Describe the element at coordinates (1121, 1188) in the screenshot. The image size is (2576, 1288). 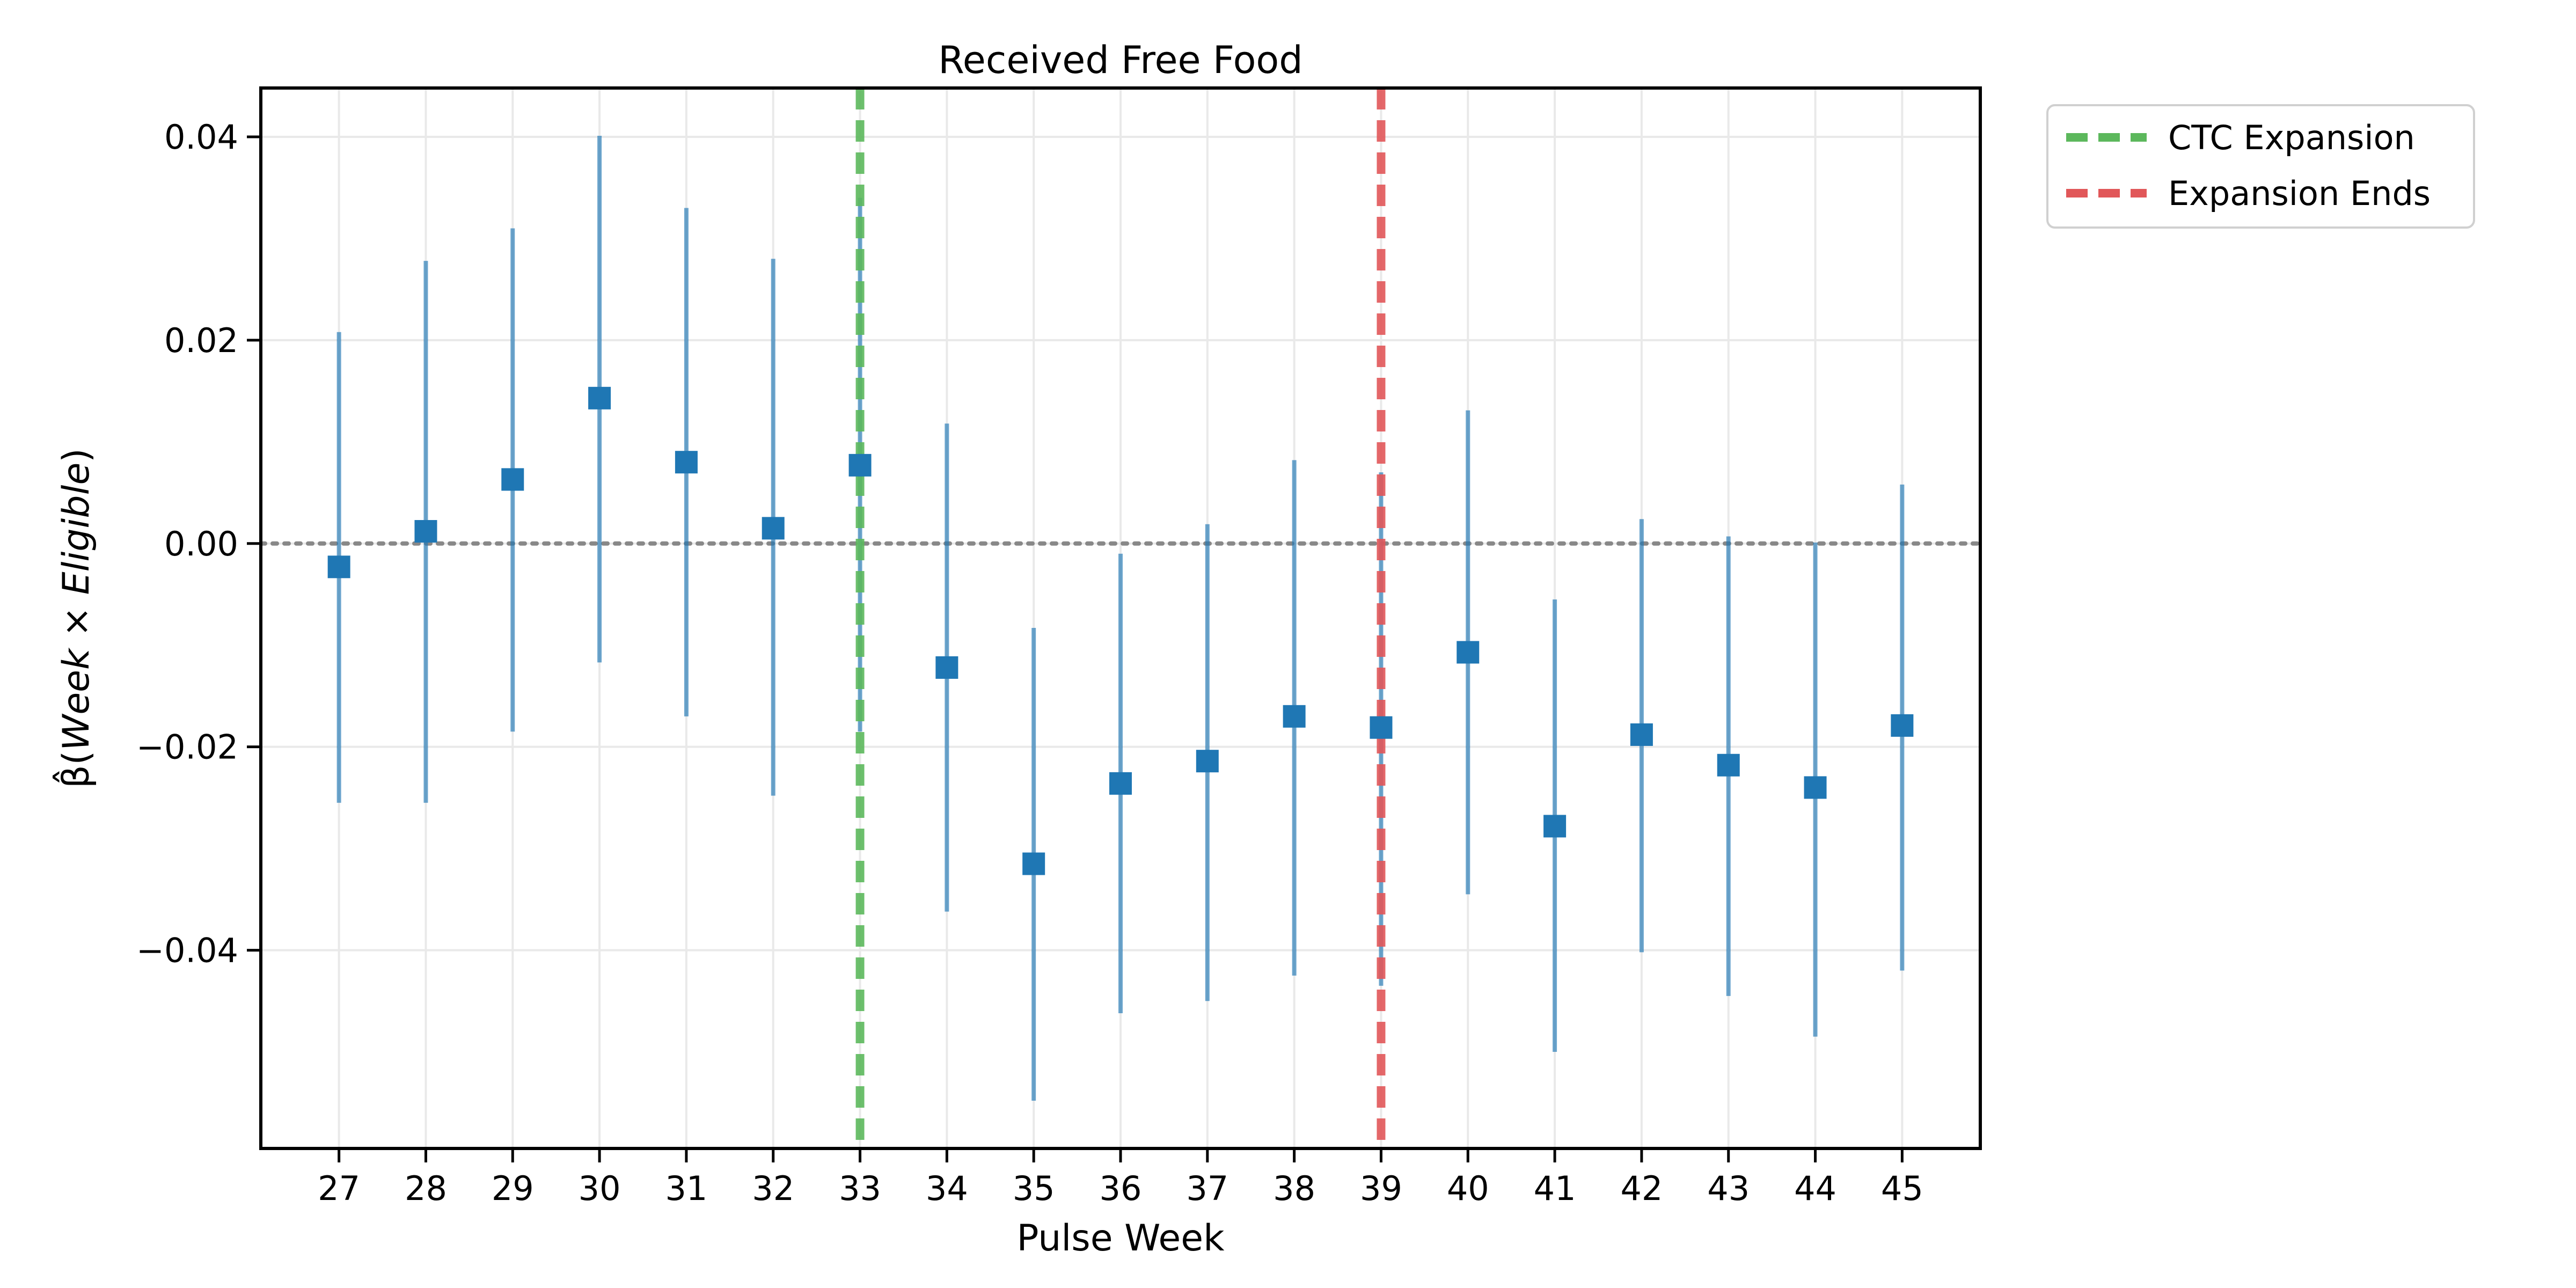
I see `x-tick-label: 36` at that location.